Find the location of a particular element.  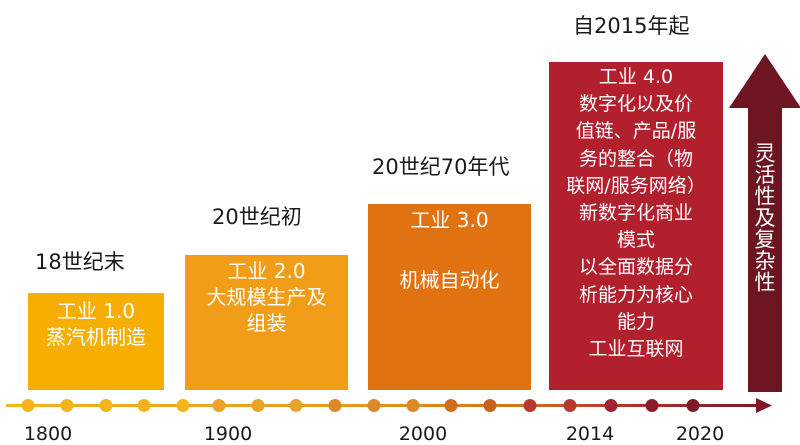

timeline-dots is located at coordinates (360, 405).